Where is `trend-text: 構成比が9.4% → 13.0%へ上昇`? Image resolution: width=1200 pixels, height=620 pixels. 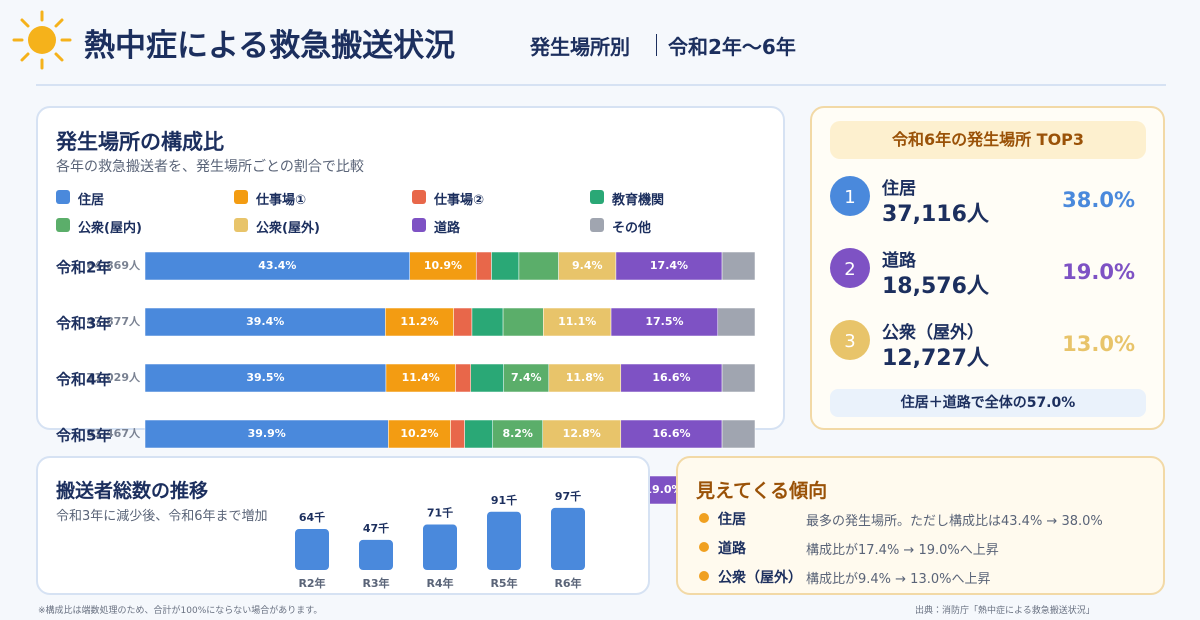
trend-text: 構成比が9.4% → 13.0%へ上昇 is located at coordinates (898, 579).